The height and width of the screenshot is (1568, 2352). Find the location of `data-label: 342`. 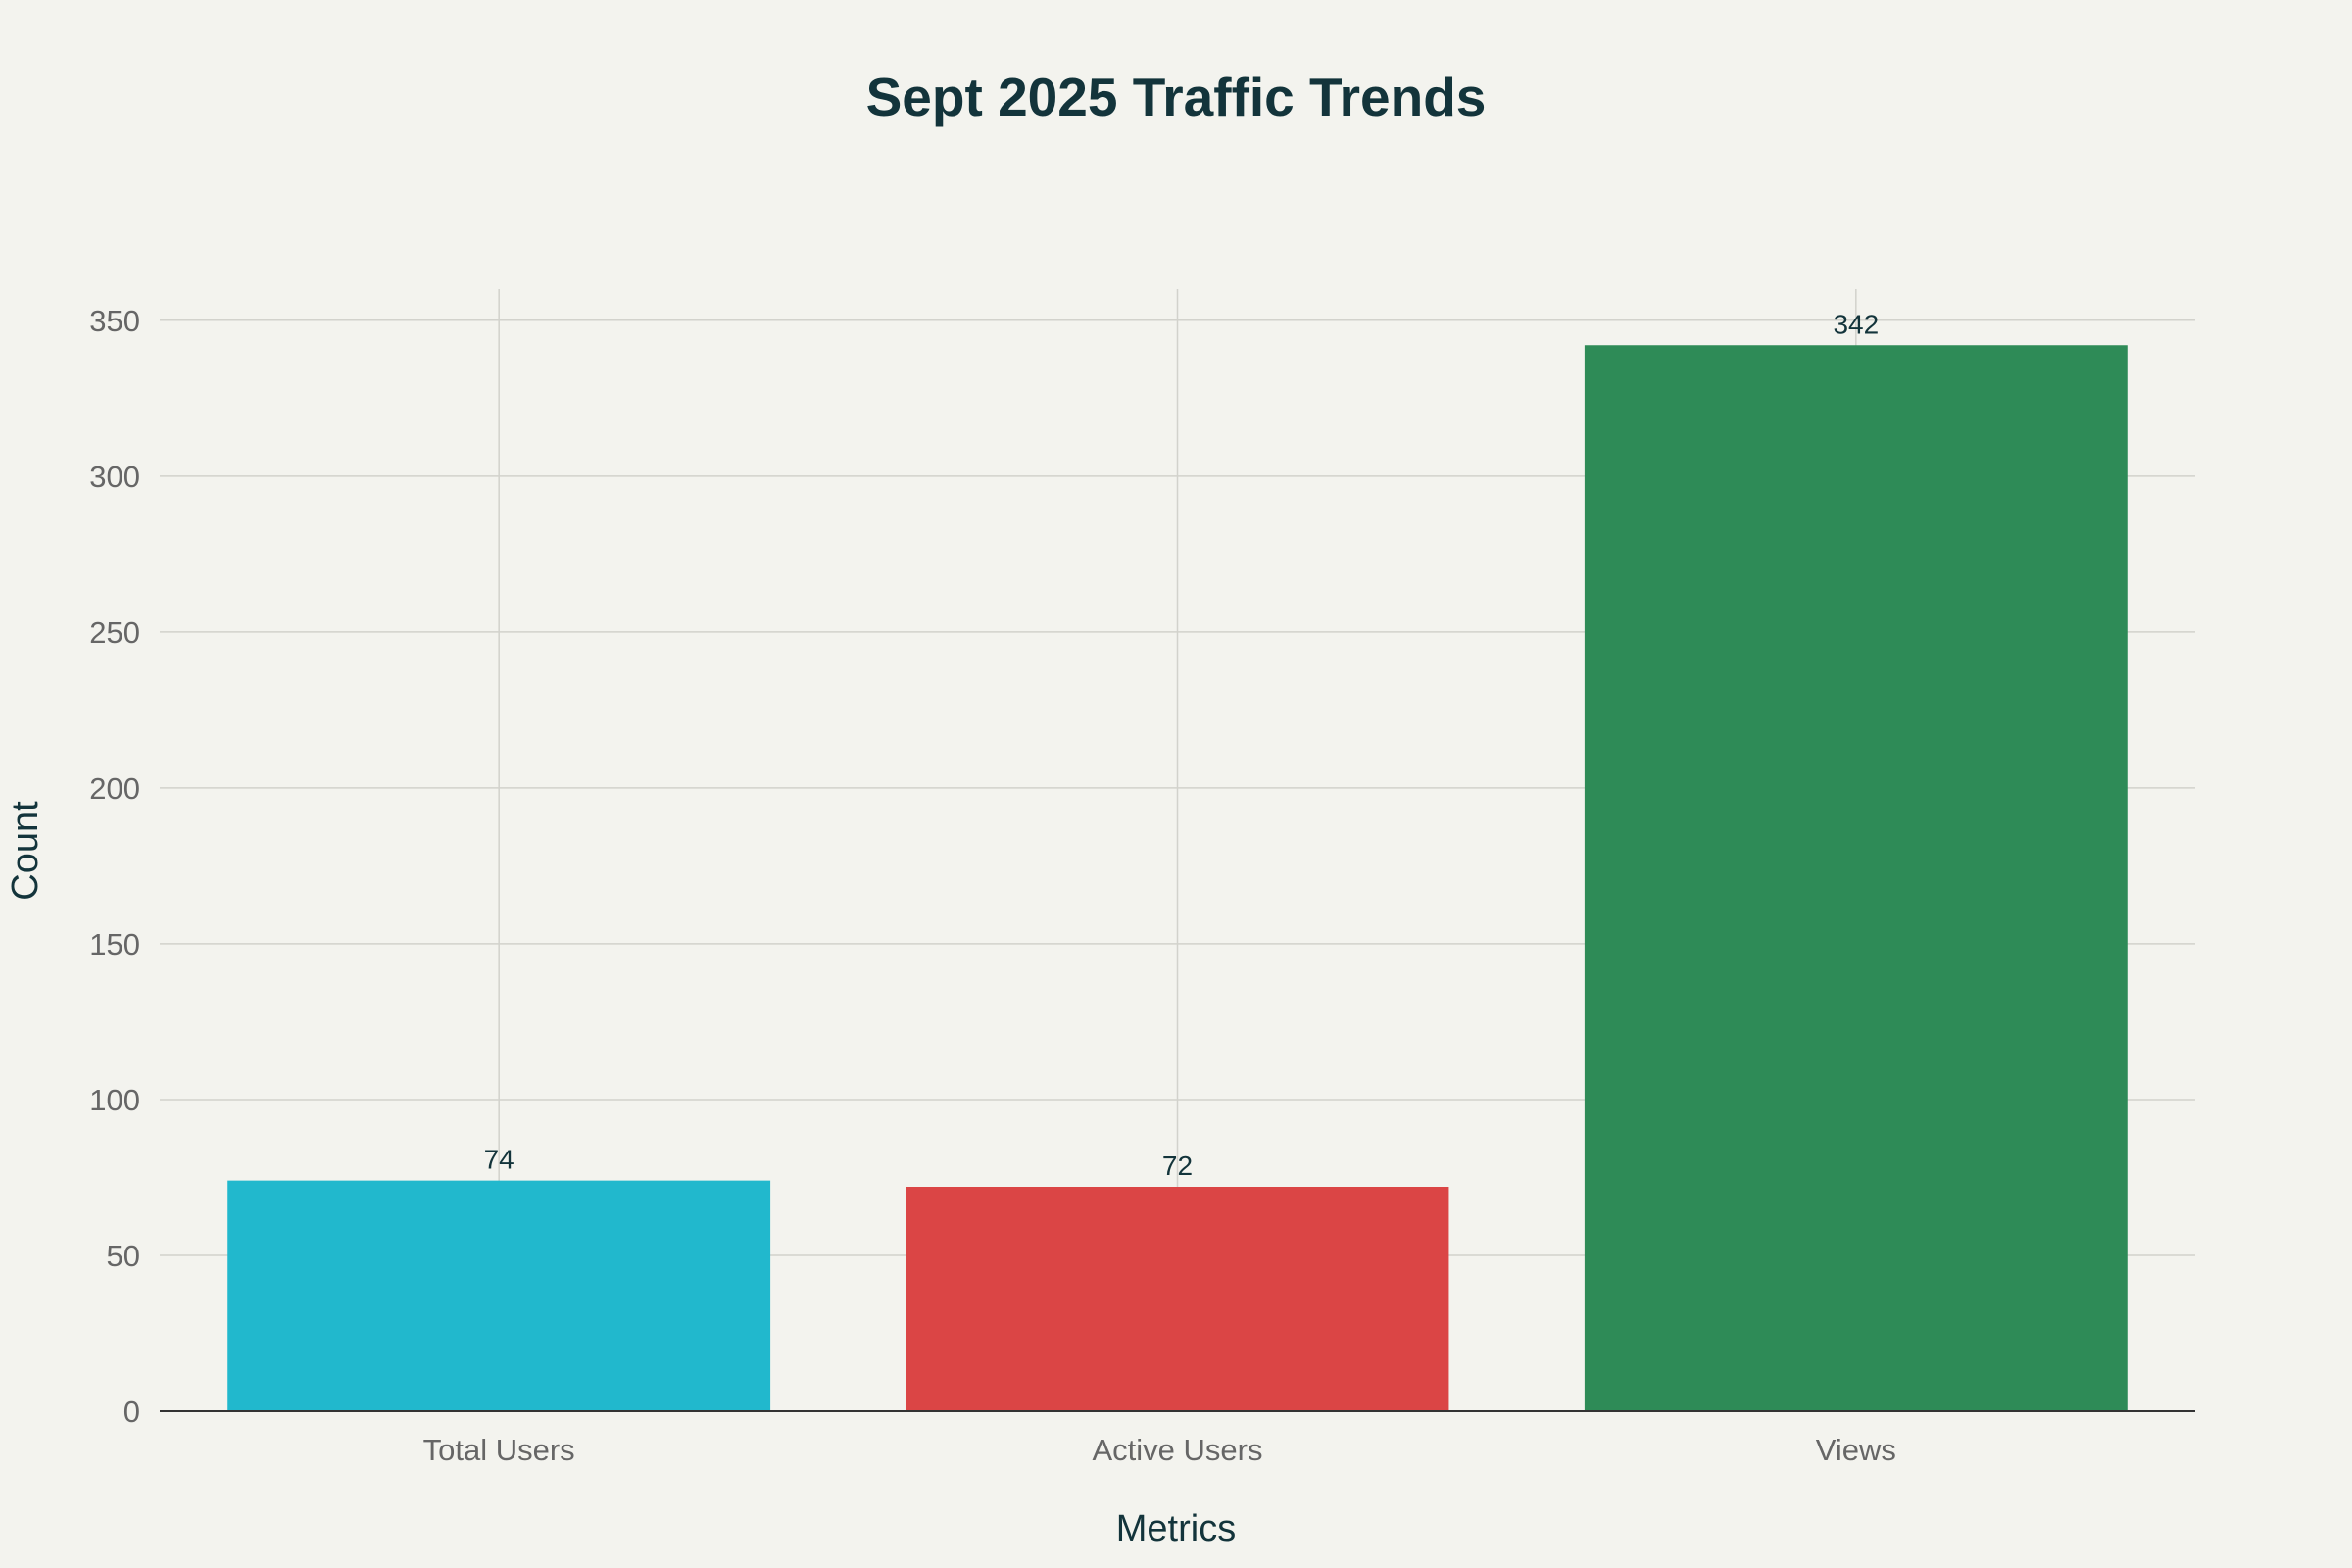

data-label: 342 is located at coordinates (1856, 324).